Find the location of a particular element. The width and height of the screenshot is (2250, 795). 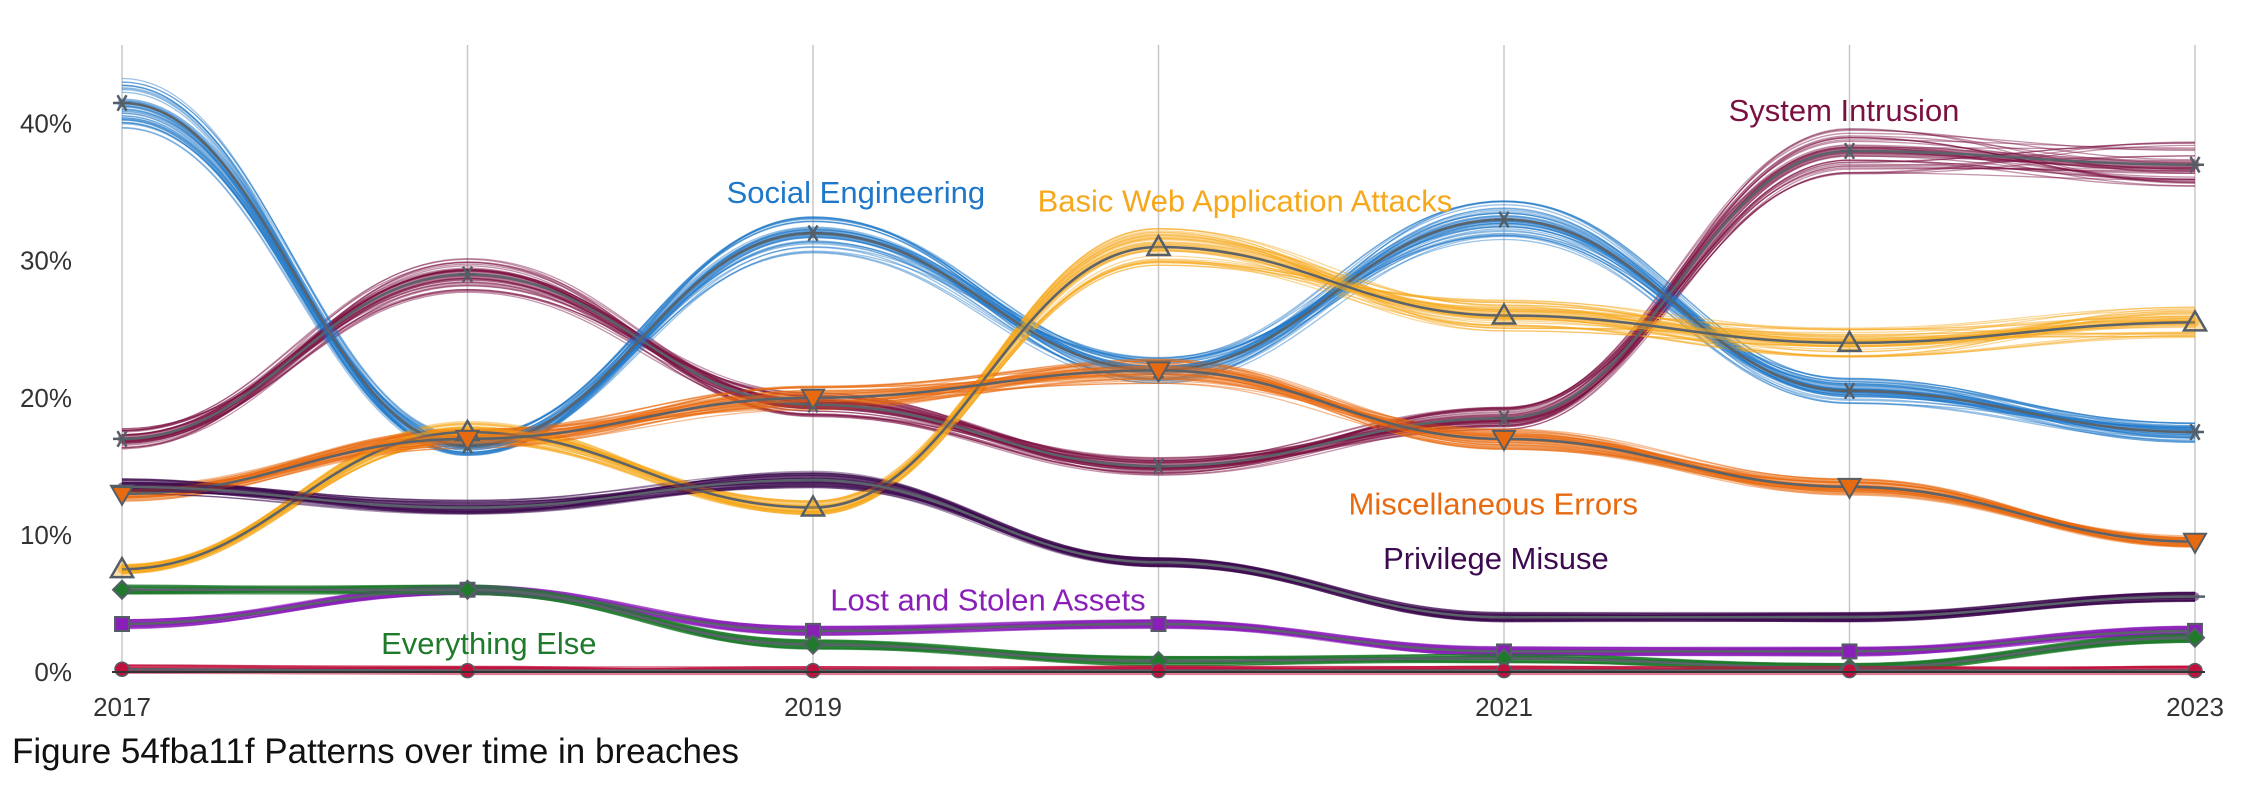

x-tick-label: 2023 is located at coordinates (2195, 707).